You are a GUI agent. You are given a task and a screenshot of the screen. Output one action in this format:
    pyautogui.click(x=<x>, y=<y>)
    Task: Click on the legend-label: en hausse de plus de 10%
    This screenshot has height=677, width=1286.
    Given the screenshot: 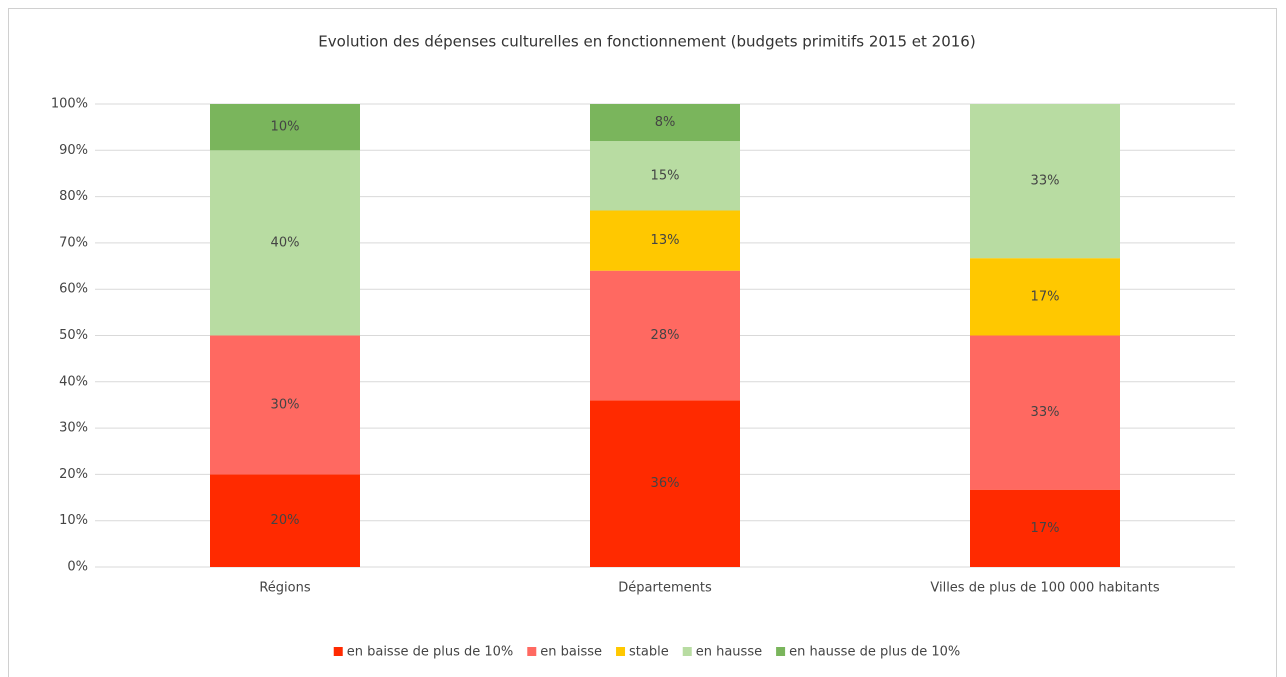 What is the action you would take?
    pyautogui.click(x=874, y=652)
    